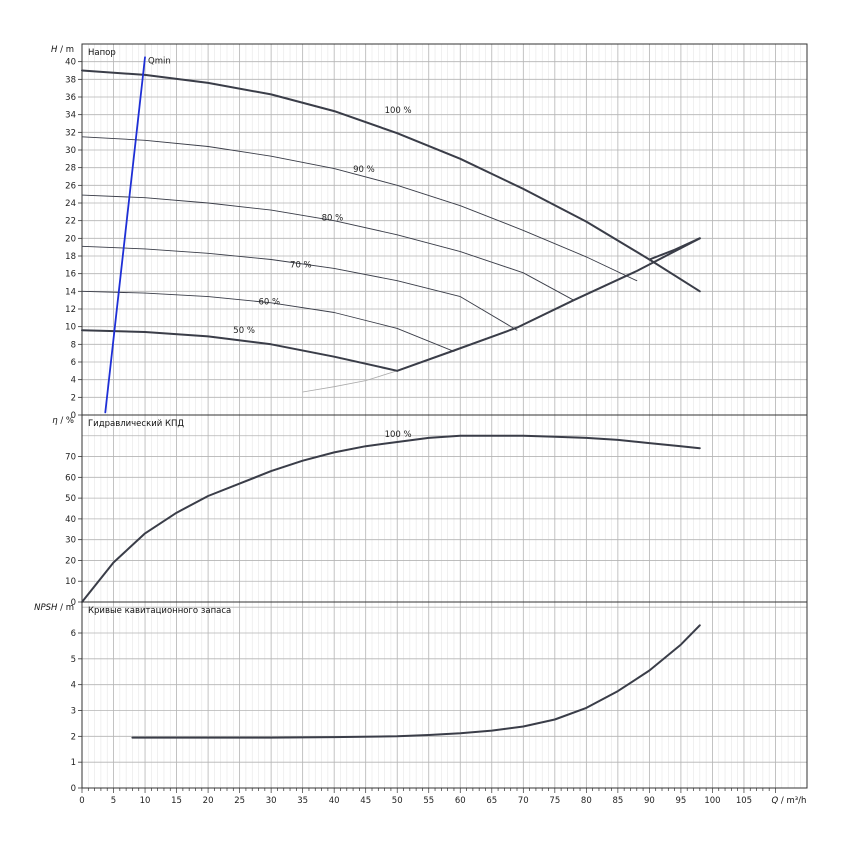 This screenshot has height=850, width=850. I want to click on x-tick-label: 40, so click(334, 801).